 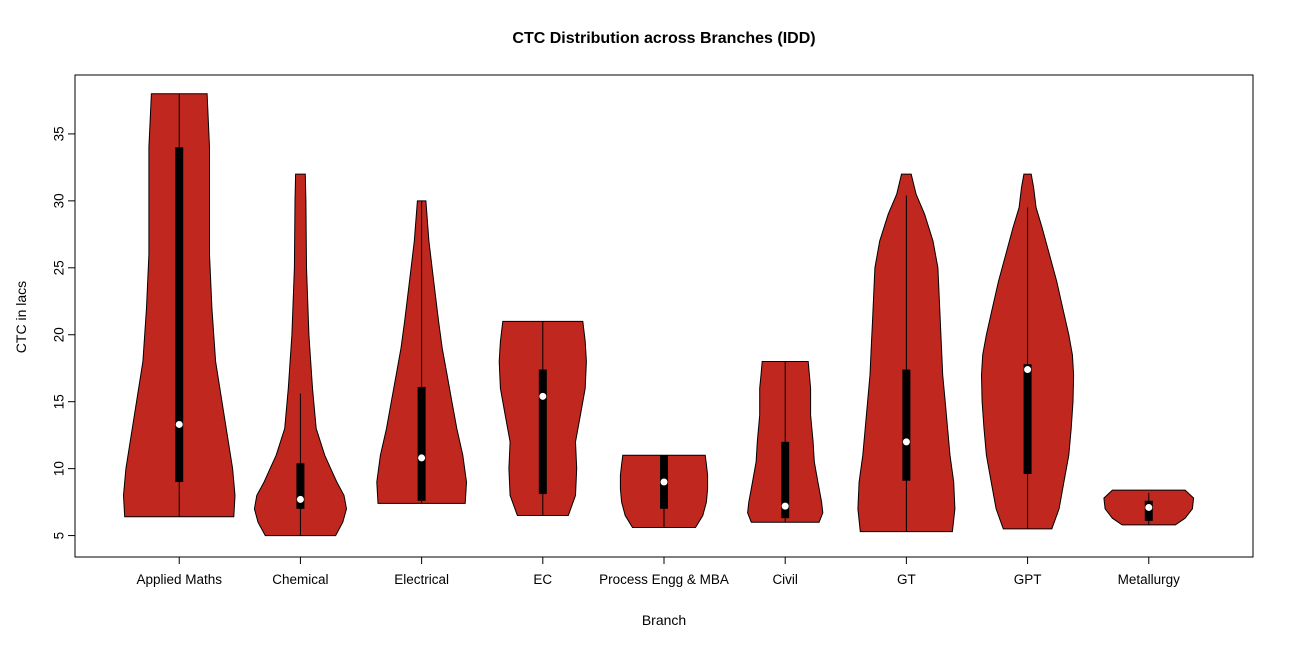 What do you see at coordinates (542, 579) in the screenshot?
I see `x-tick-label: EC` at bounding box center [542, 579].